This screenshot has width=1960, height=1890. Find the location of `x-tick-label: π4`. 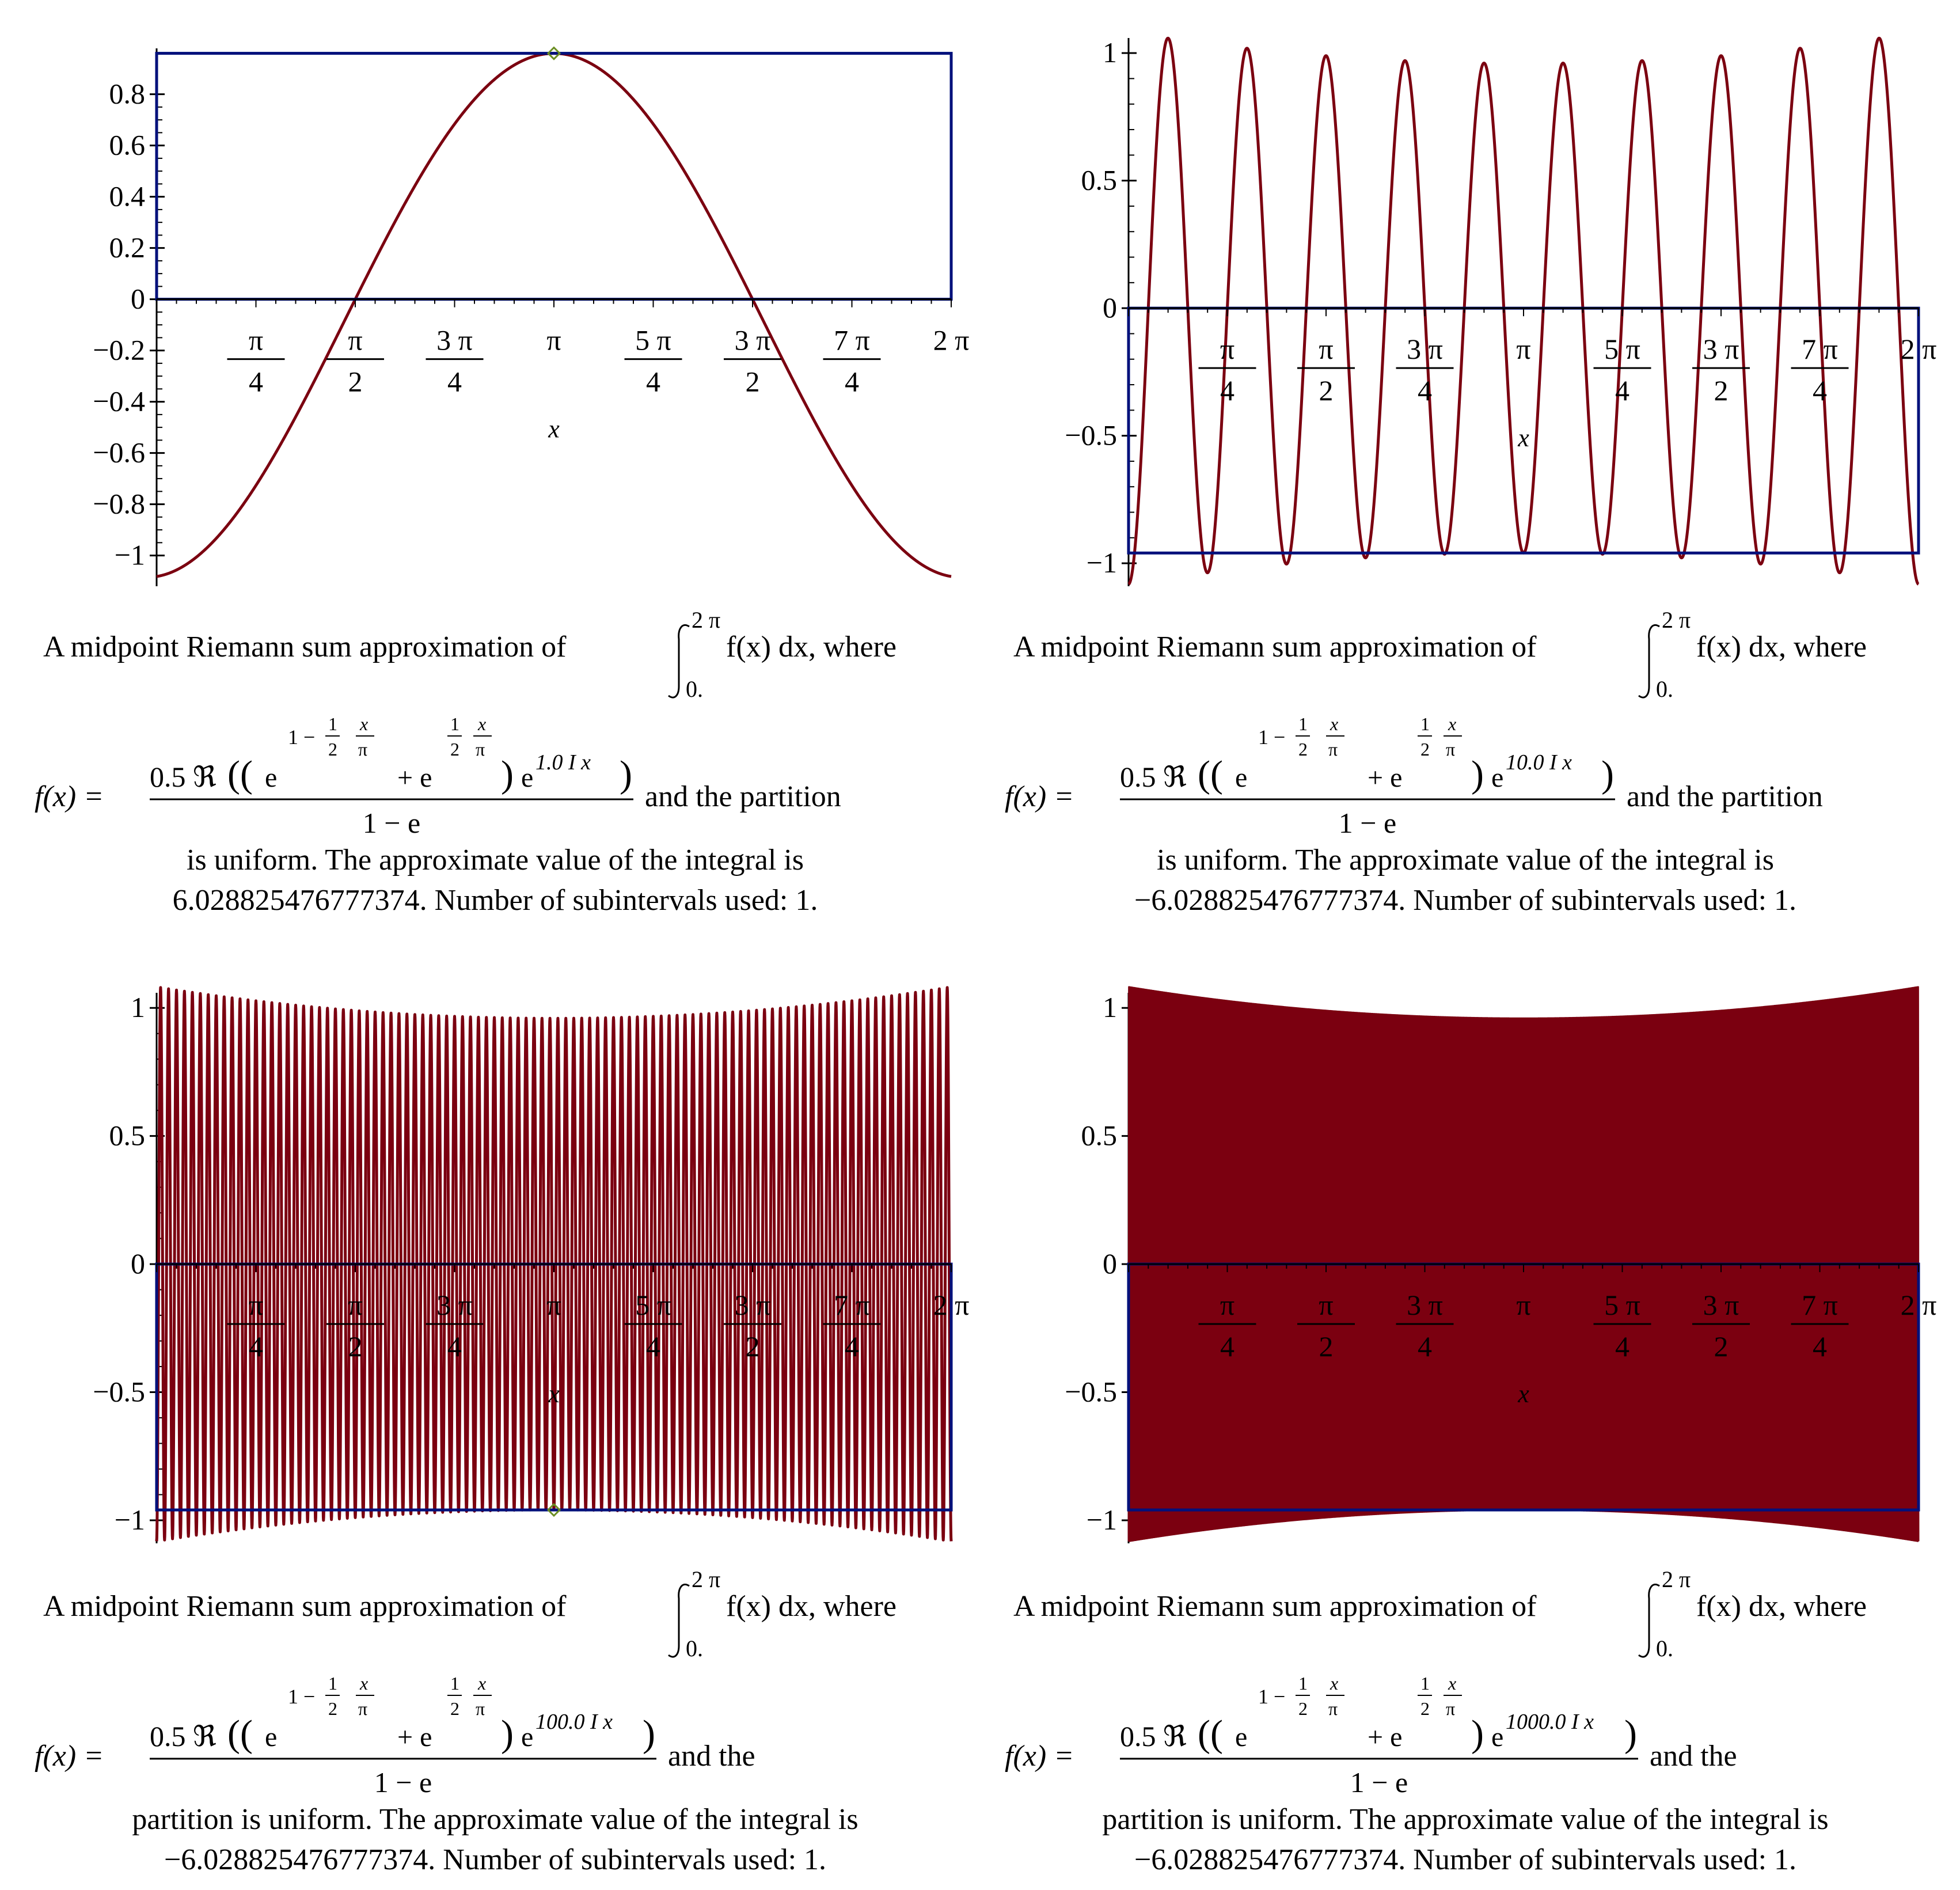

x-tick-label: π4 is located at coordinates (256, 1326).